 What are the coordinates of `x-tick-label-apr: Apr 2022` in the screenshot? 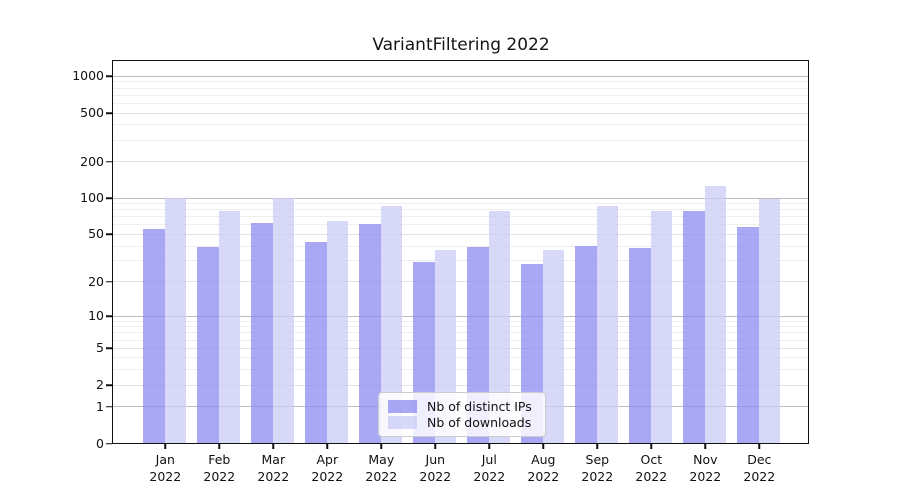 It's located at (327, 468).